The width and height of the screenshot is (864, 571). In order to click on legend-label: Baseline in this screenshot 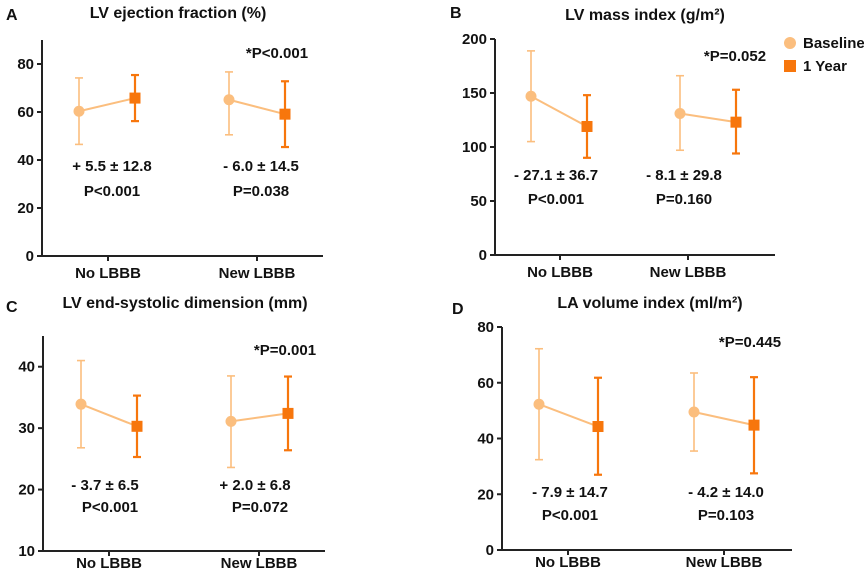, I will do `click(833, 43)`.